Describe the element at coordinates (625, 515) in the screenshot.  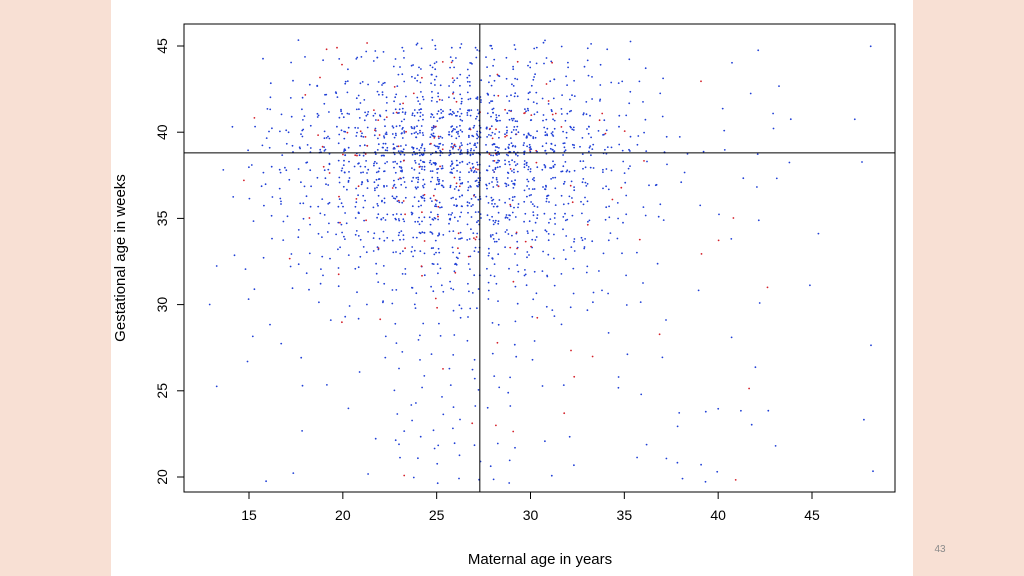
I see `x-tick-label: 35` at that location.